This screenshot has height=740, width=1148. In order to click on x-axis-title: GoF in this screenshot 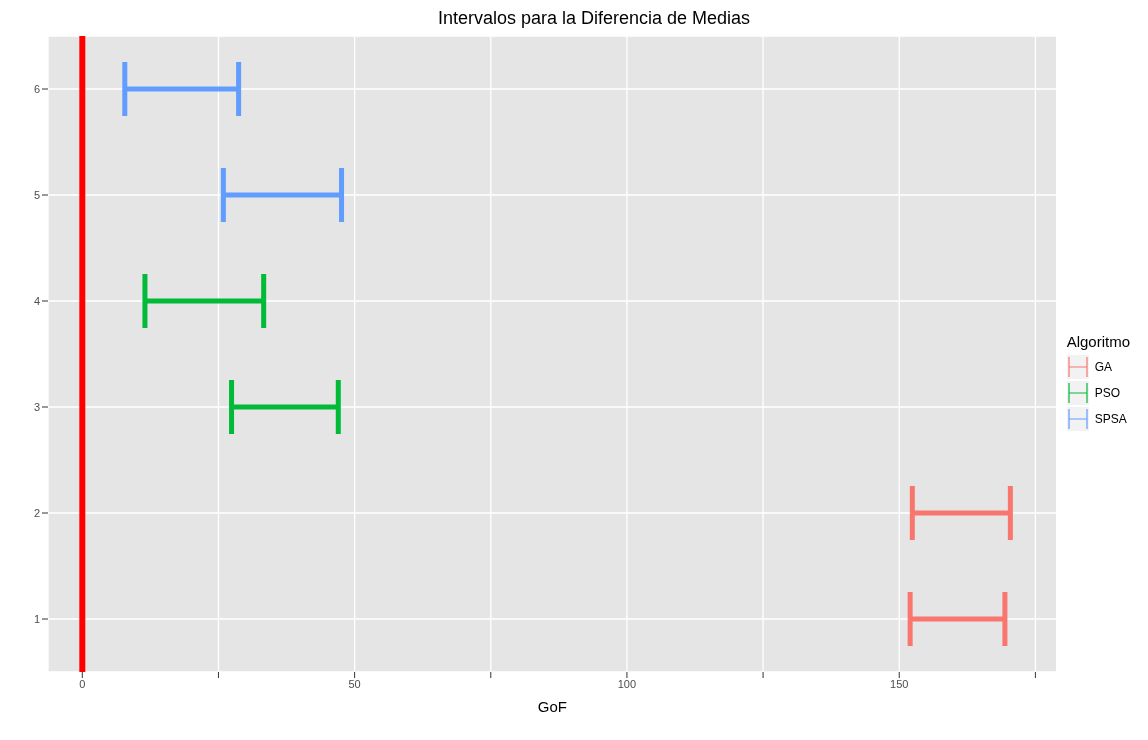, I will do `click(552, 706)`.